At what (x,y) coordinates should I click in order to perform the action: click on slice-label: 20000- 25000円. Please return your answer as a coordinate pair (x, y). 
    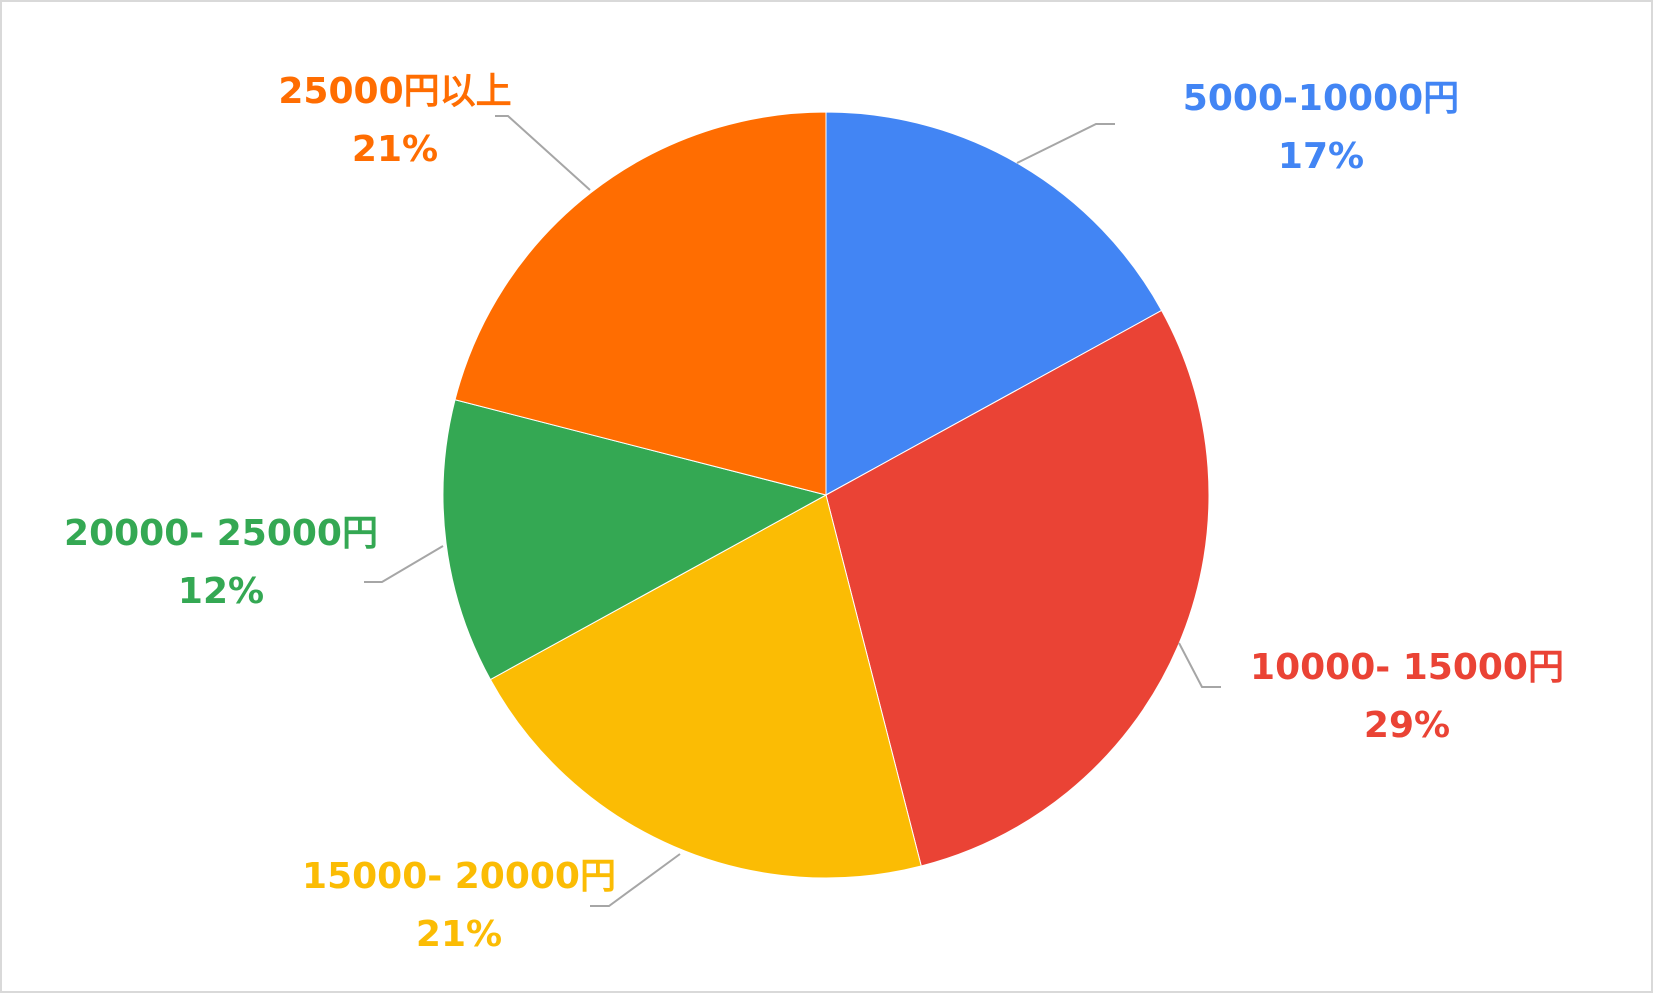
    Looking at the image, I should click on (221, 533).